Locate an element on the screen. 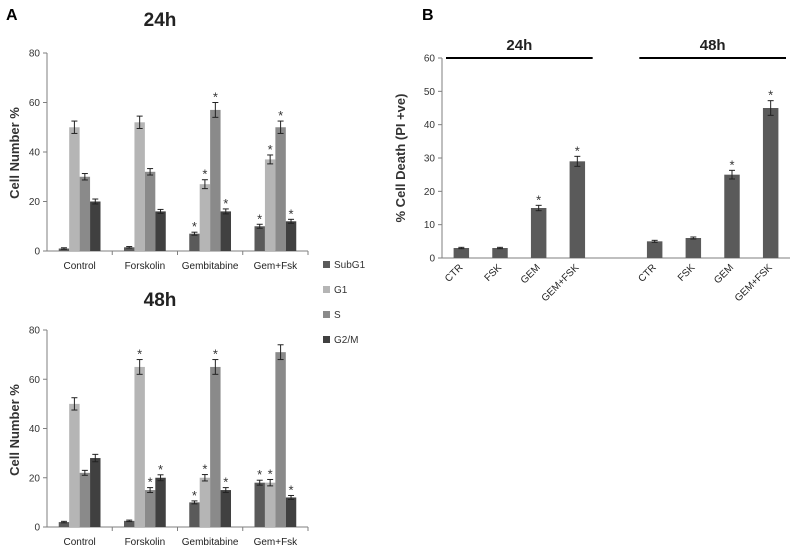  chart-title: 24h is located at coordinates (160, 20).